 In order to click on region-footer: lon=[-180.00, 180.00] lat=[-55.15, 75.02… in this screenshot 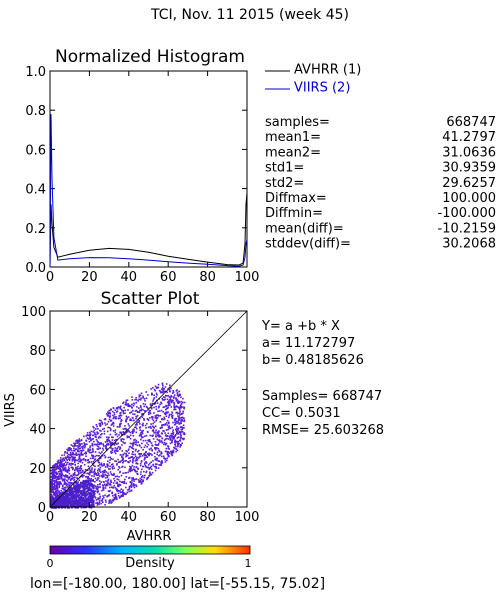, I will do `click(177, 584)`.